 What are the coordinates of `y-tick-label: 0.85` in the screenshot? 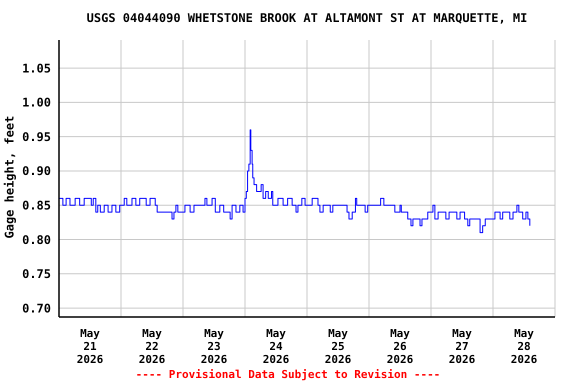 It's located at (36, 205).